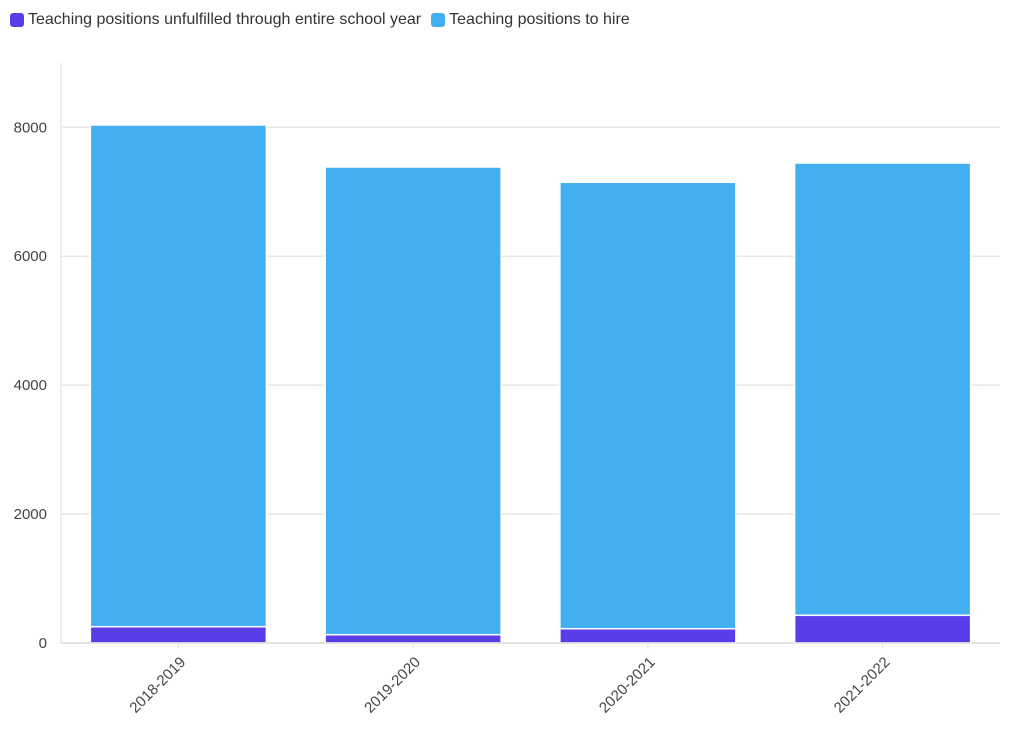  What do you see at coordinates (539, 19) in the screenshot?
I see `legend-label: Teaching positions to hire` at bounding box center [539, 19].